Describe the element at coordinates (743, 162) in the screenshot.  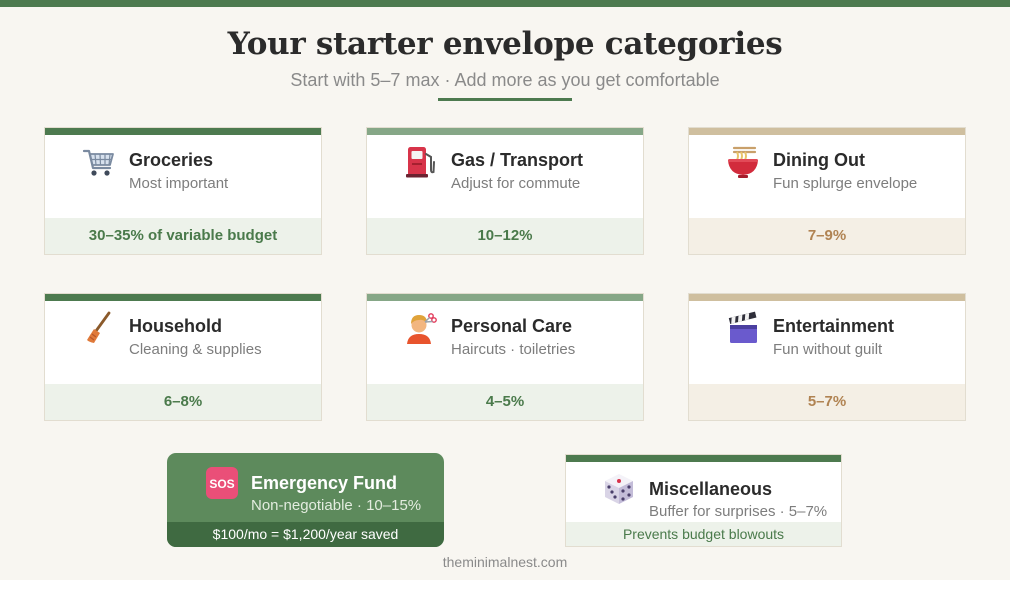
I see `noodle-bowl-icon` at that location.